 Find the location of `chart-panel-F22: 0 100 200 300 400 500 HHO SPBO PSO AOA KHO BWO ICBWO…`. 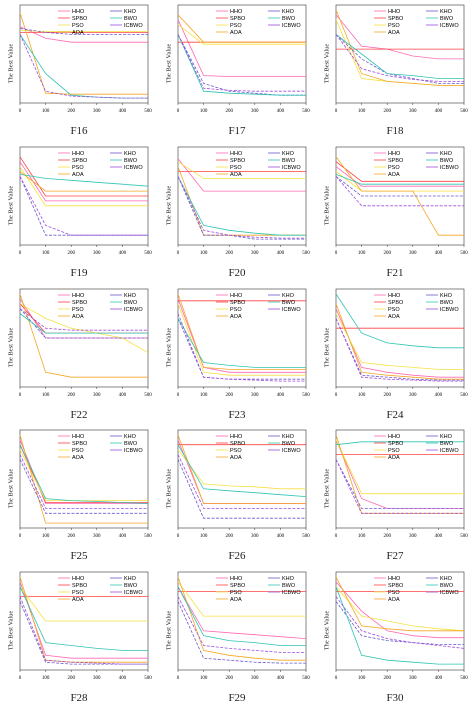

chart-panel-F22: 0 100 200 300 400 500 HHO SPBO PSO AOA KHO BWO ICBWO… is located at coordinates (79, 355).